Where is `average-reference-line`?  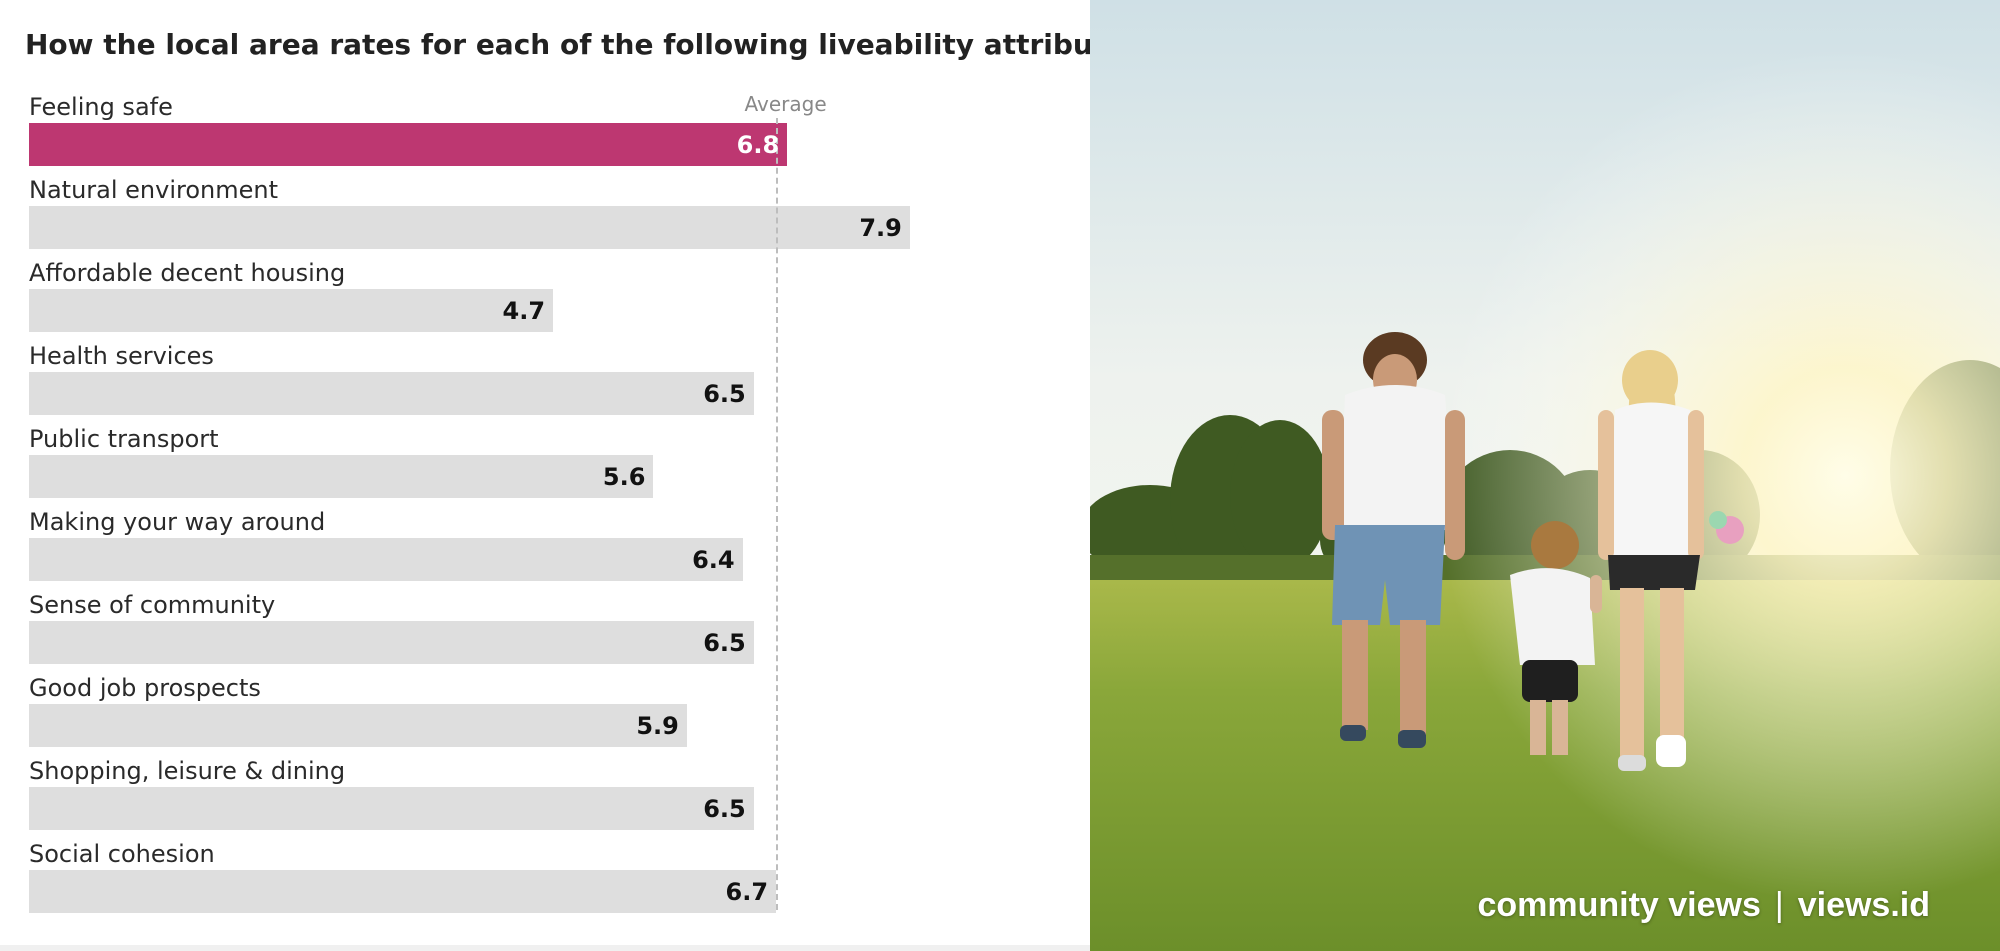 average-reference-line is located at coordinates (776, 514).